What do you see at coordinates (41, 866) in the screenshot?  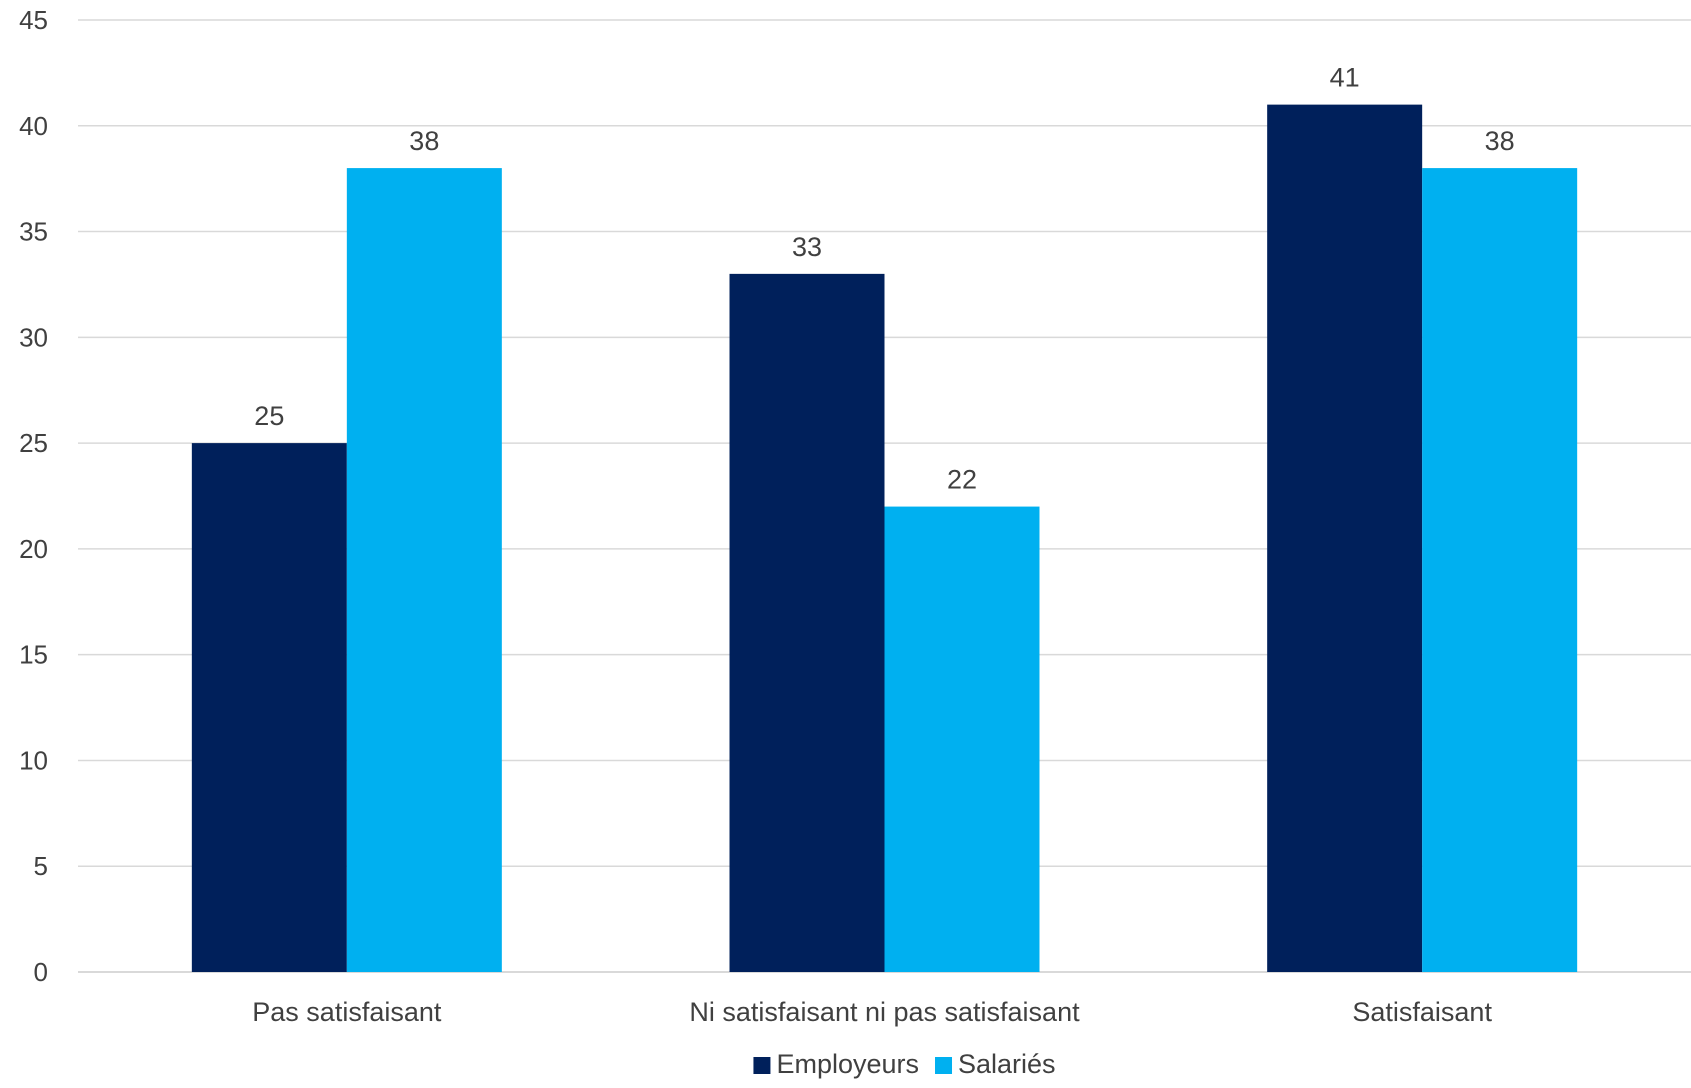 I see `y-tick-label: 5` at bounding box center [41, 866].